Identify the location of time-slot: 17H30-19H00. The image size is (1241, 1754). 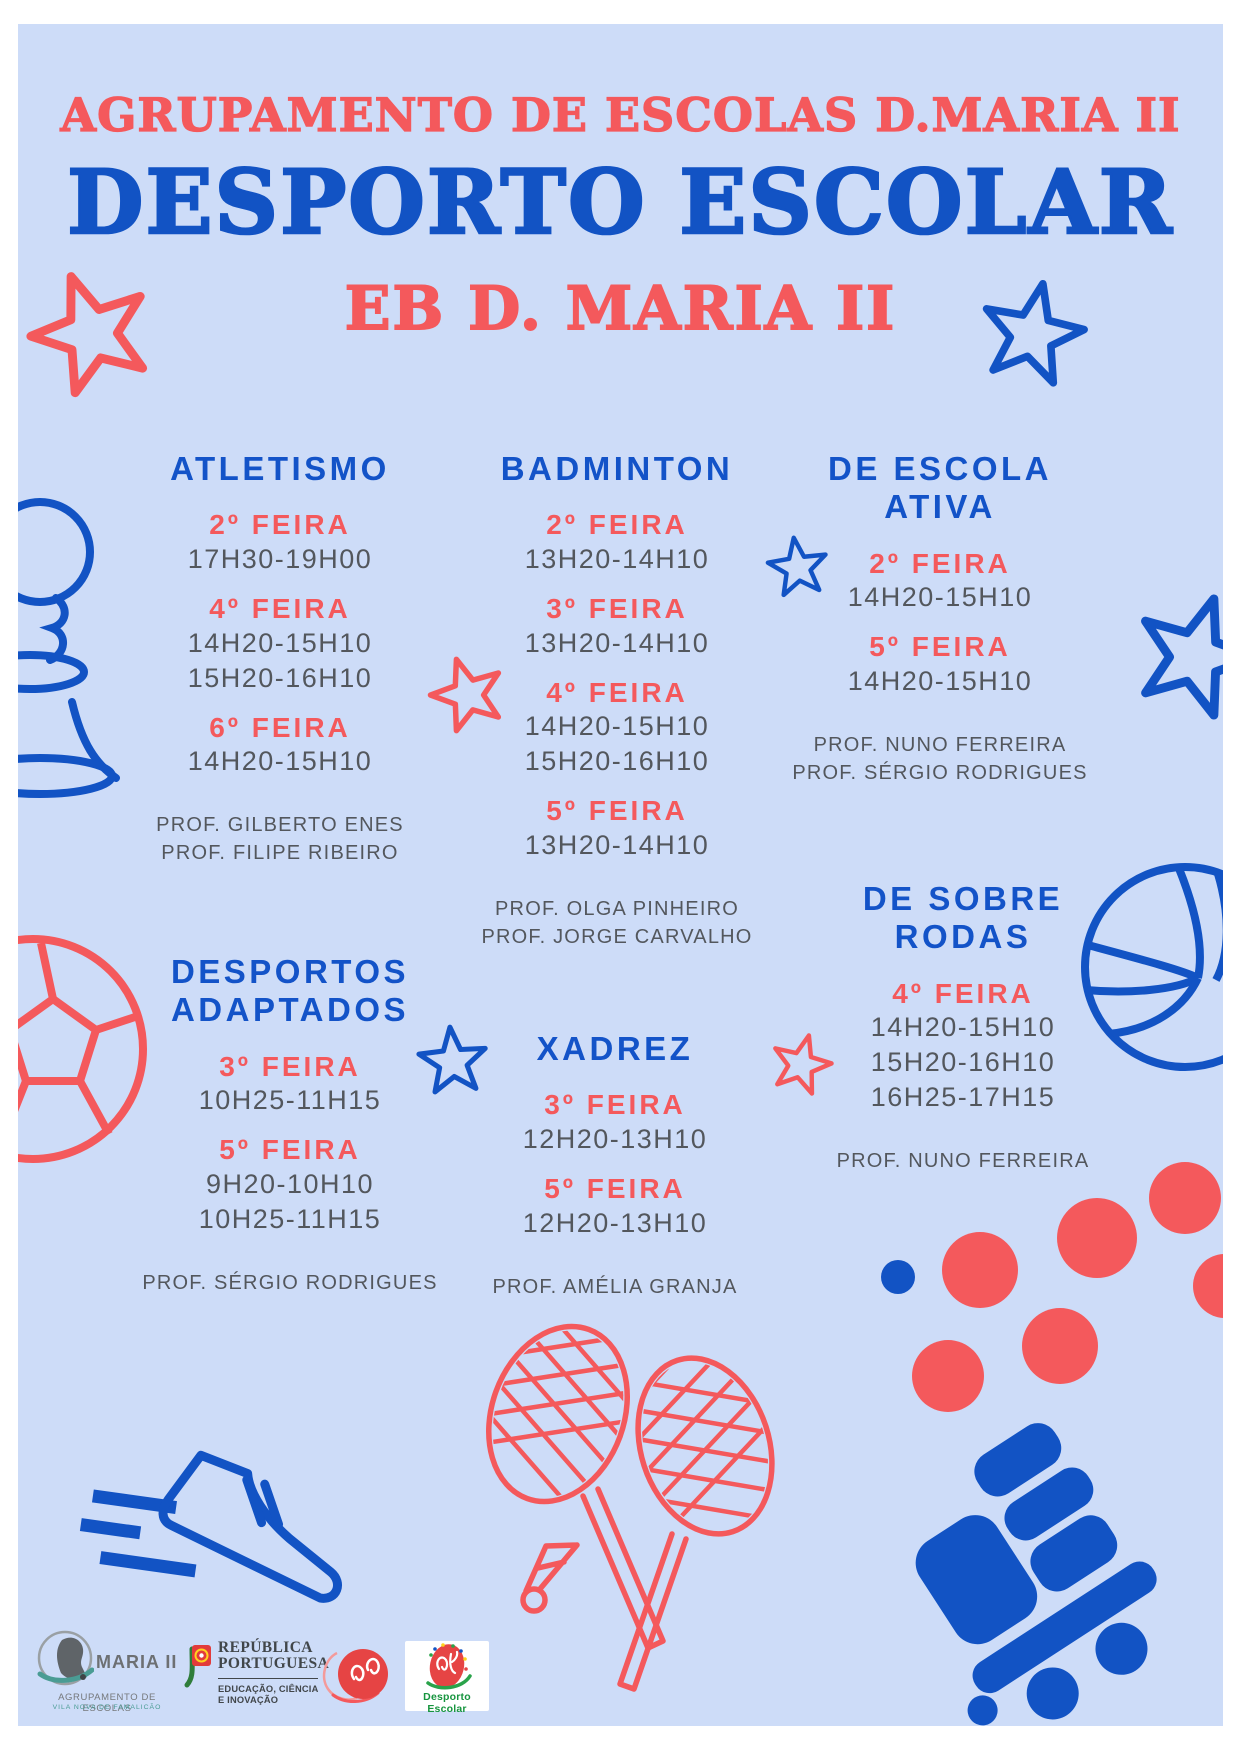
(280, 558).